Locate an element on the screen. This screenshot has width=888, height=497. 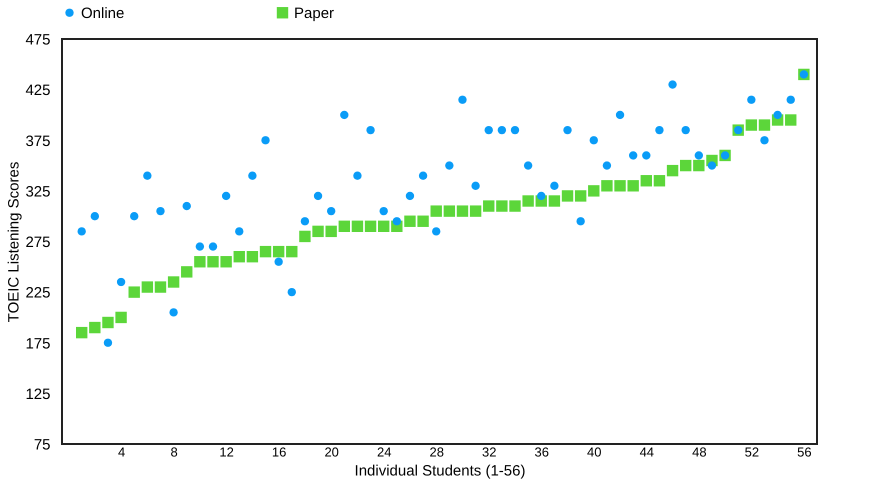
y-tick-label: 475 is located at coordinates (37, 40).